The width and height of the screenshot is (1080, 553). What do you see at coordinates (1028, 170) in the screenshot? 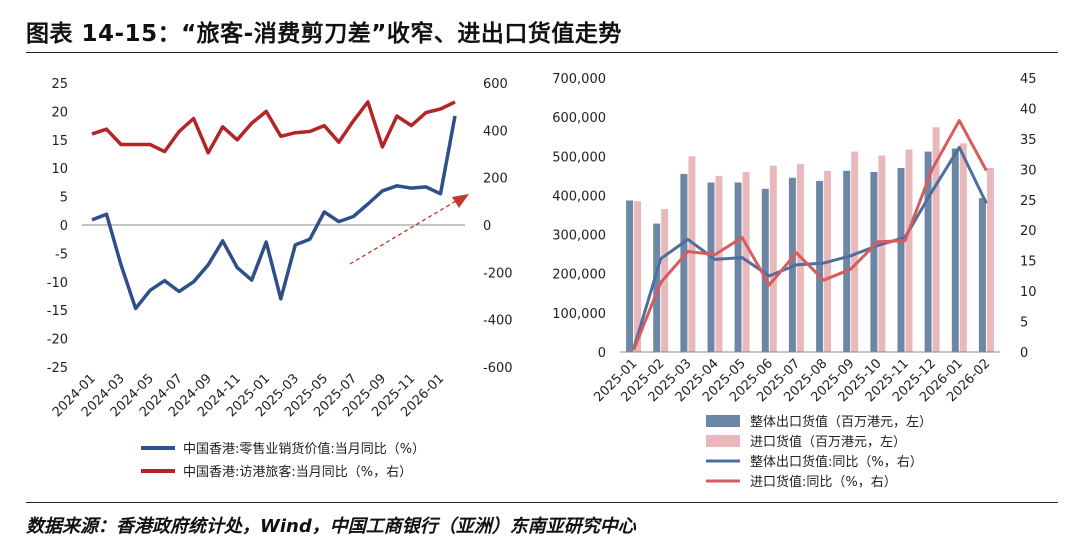
I see `y-right-tick-label: 30` at bounding box center [1028, 170].